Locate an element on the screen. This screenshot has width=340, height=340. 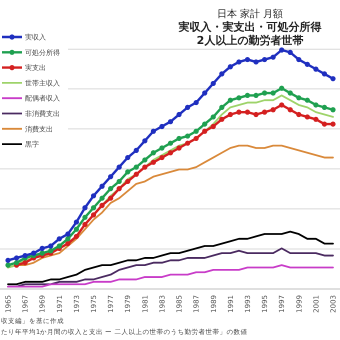
chart-subtitle: 実収入・実支出・可処分所得2人以上の勤労者世帯 is located at coordinates (250, 33).